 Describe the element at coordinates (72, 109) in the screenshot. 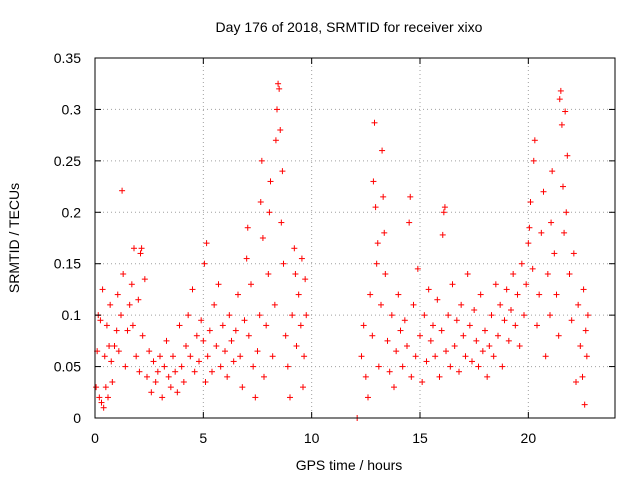

I see `y-tick-label: 0.3` at that location.